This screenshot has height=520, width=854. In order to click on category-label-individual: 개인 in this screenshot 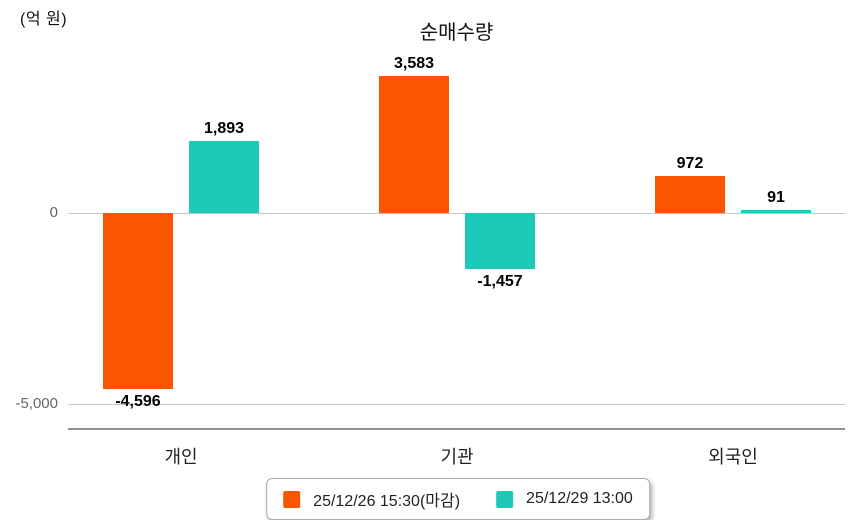, I will do `click(181, 457)`.